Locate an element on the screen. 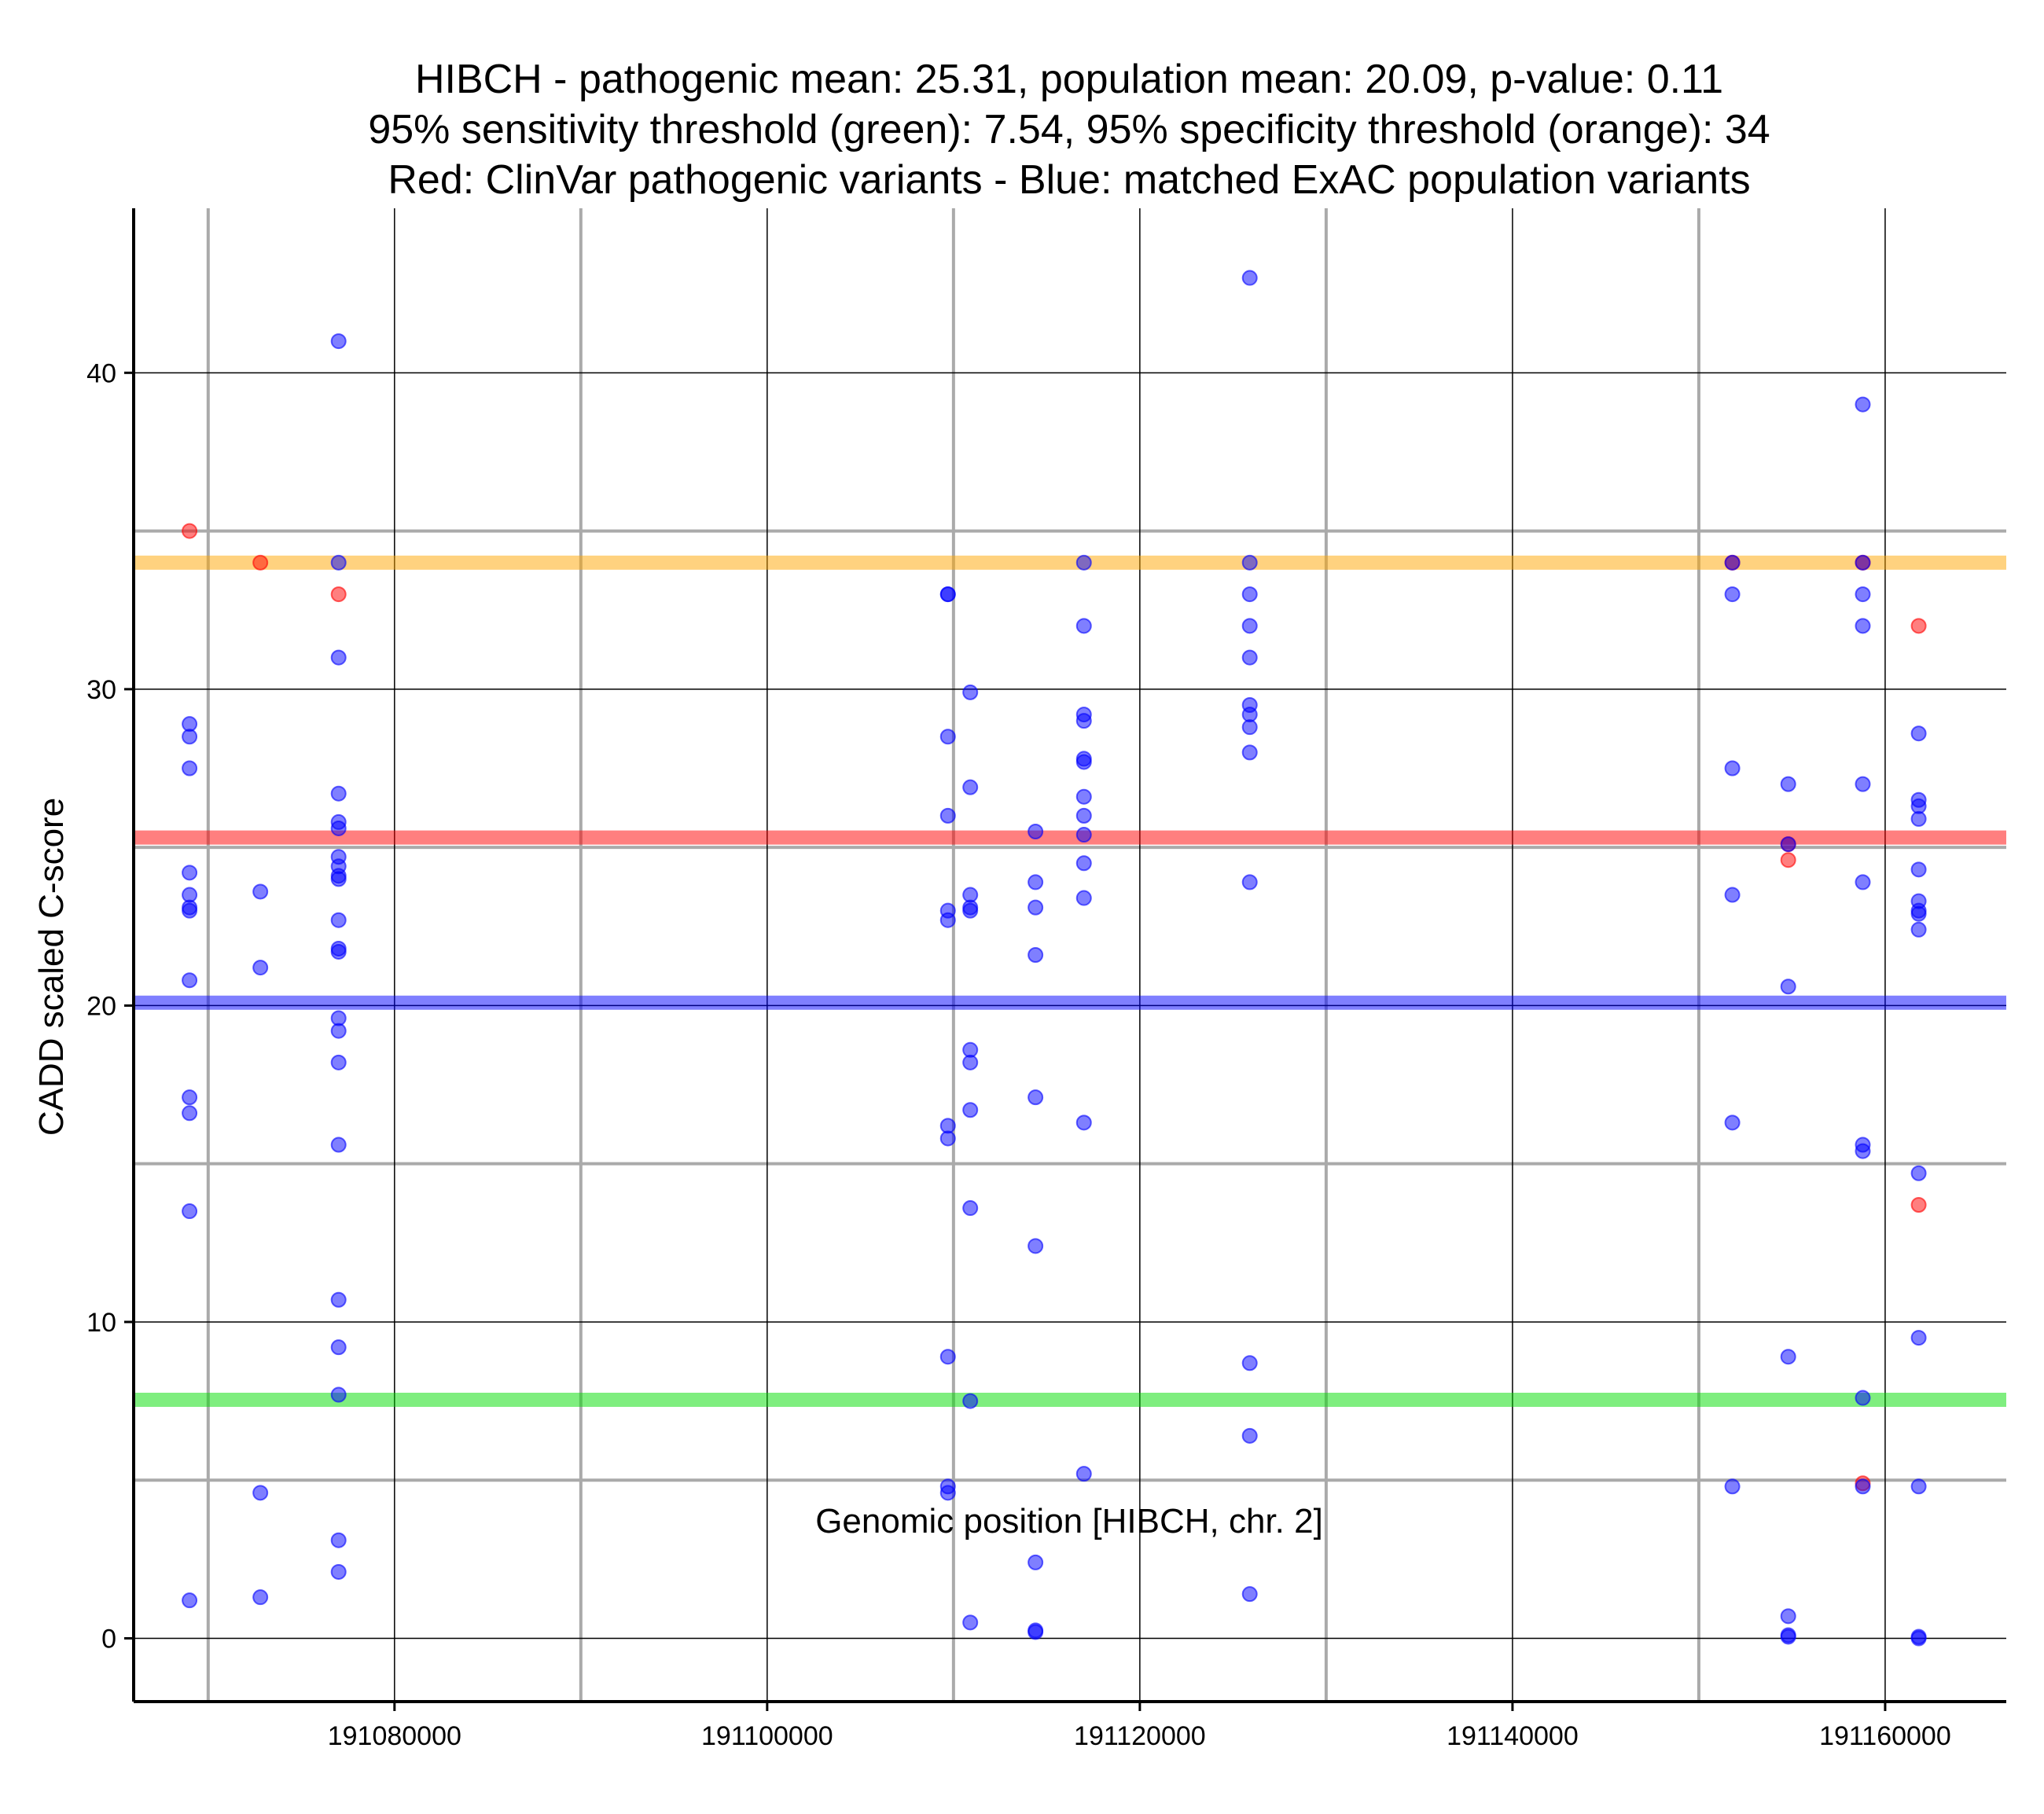  x-axis-title: Genomic position [HIBCH, chr. 2] is located at coordinates (1069, 1521).